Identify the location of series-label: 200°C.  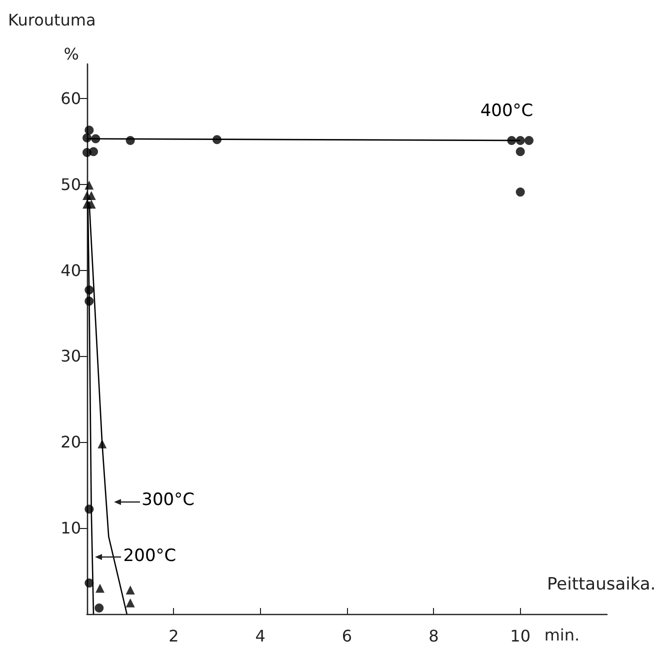
(149, 556).